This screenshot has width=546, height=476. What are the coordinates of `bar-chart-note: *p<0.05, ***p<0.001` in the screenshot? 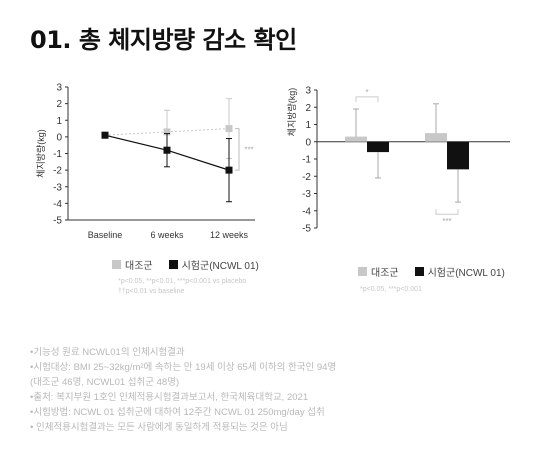 It's located at (391, 289).